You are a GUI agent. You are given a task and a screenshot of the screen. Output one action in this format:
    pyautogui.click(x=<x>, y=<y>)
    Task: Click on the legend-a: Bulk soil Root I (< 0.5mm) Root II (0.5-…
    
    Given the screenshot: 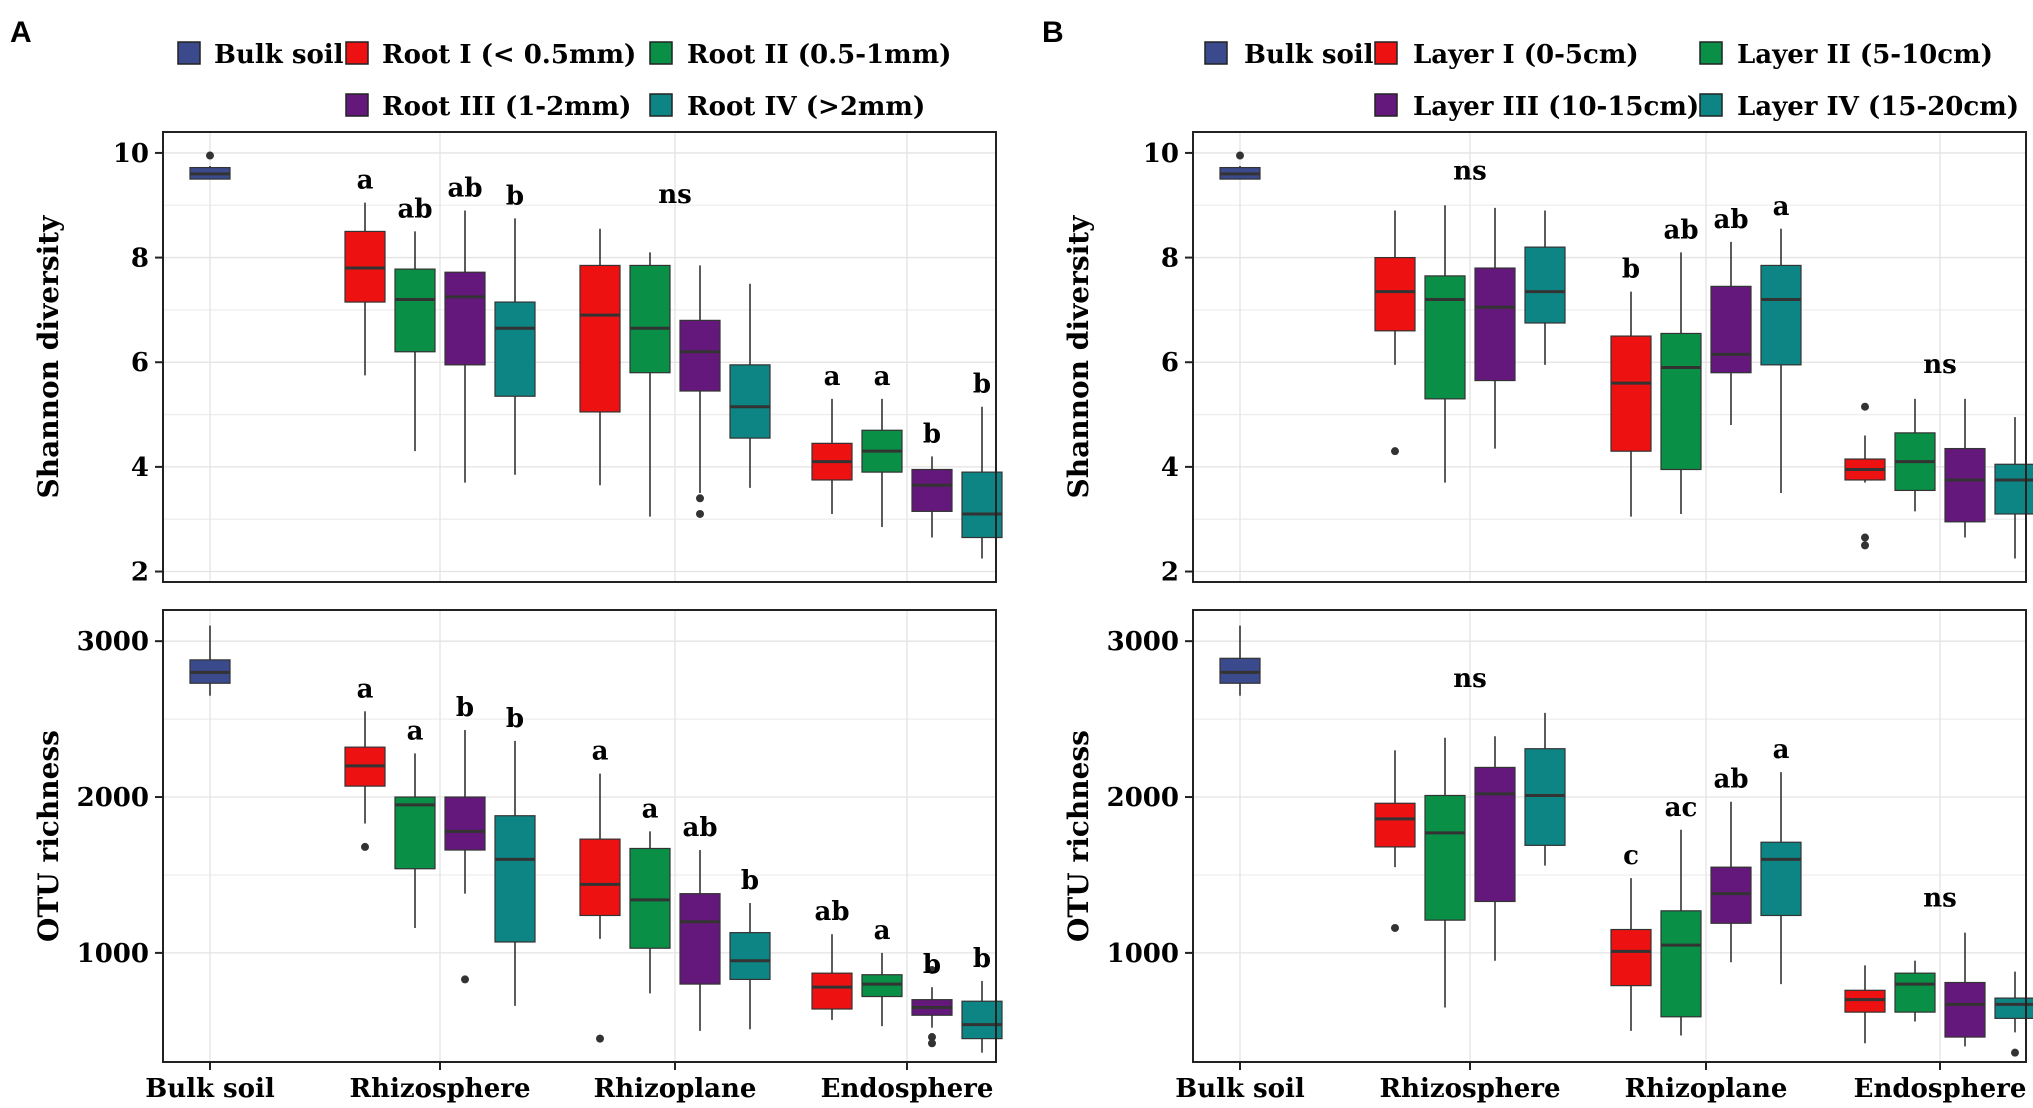 What is the action you would take?
    pyautogui.click(x=564, y=81)
    